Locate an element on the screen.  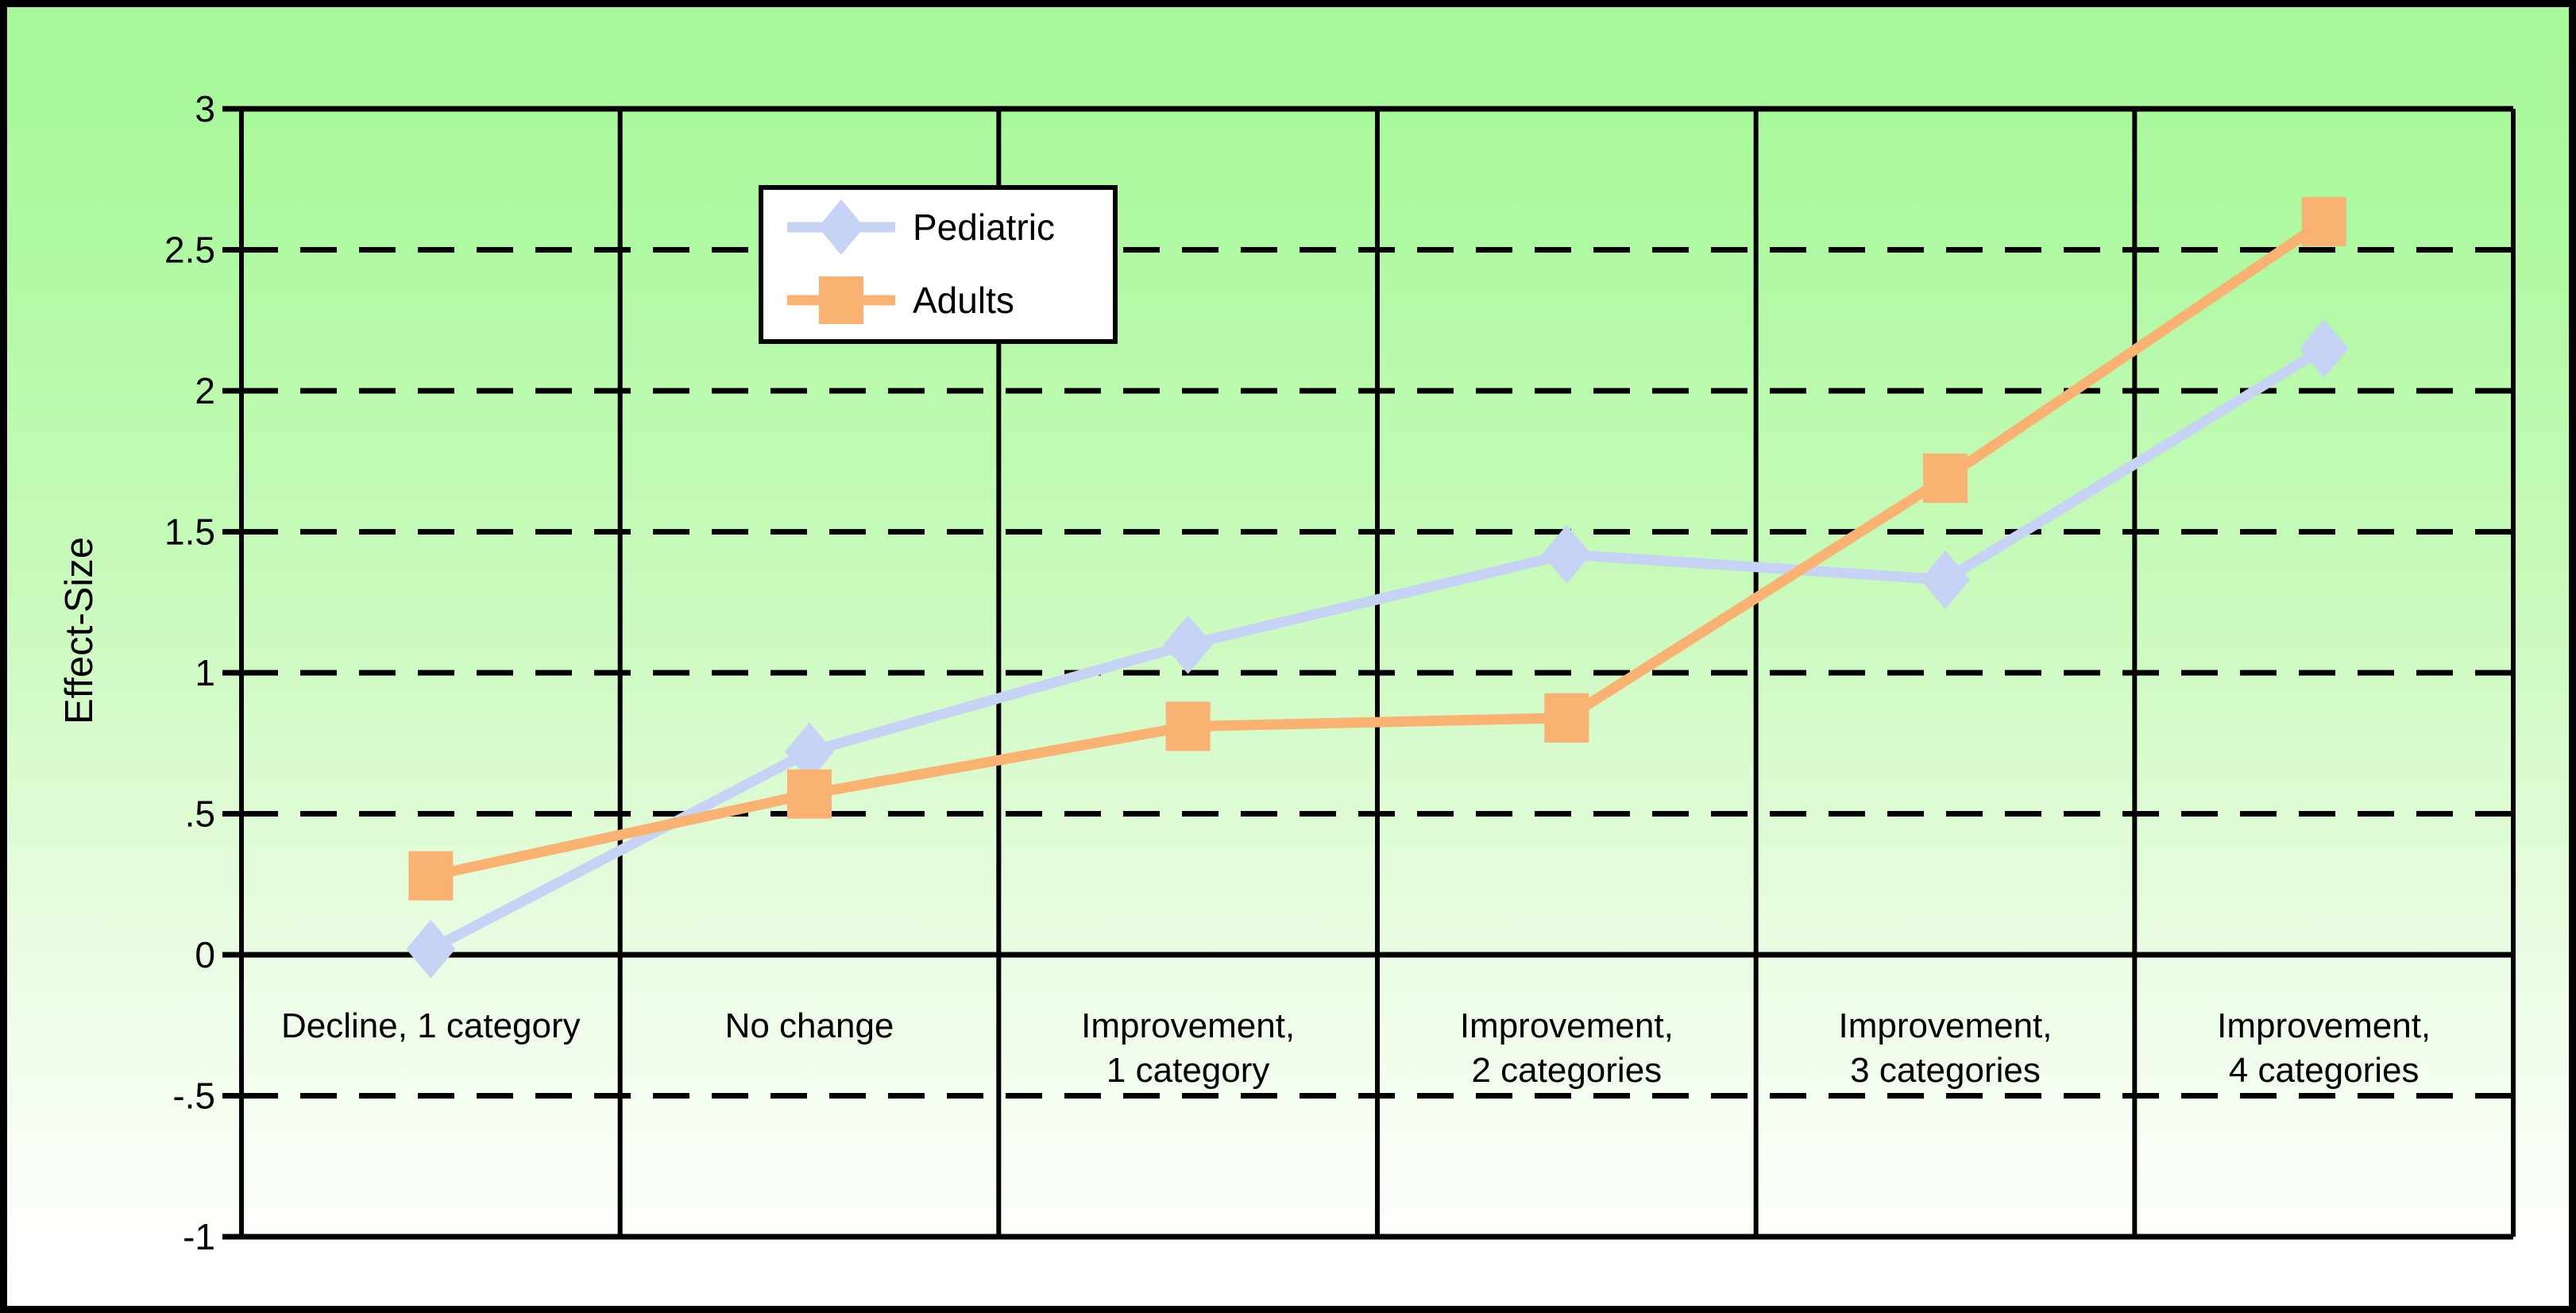
legend: Pediatric Adults is located at coordinates (938, 264).